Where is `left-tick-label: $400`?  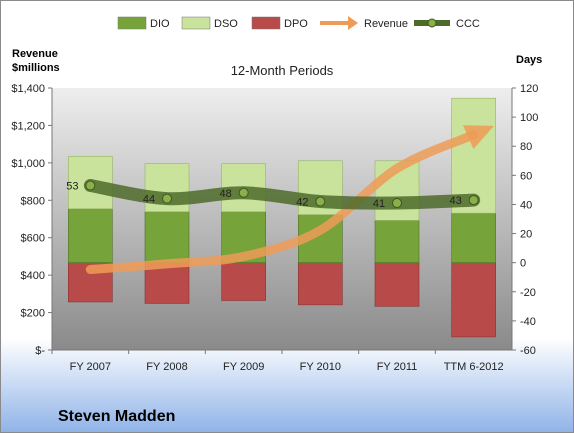
left-tick-label: $400 is located at coordinates (33, 276).